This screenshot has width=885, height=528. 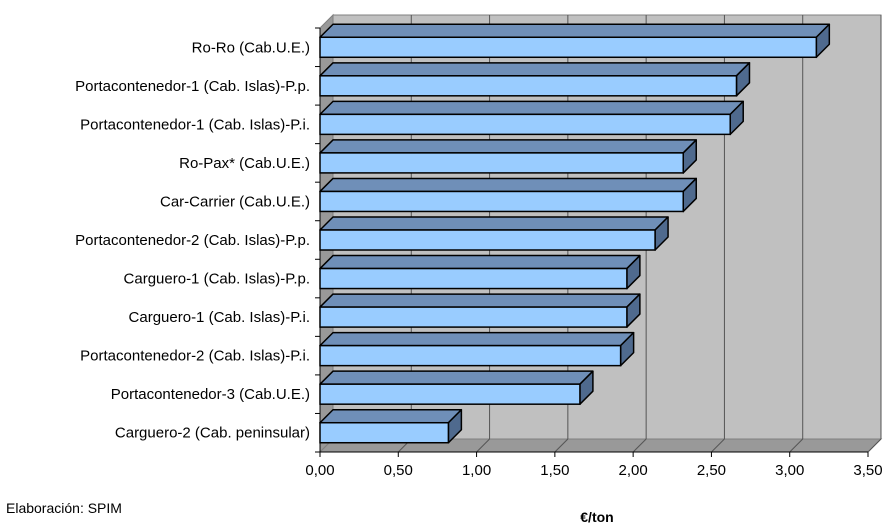 What do you see at coordinates (398, 470) in the screenshot?
I see `x-tick-label: 0,50` at bounding box center [398, 470].